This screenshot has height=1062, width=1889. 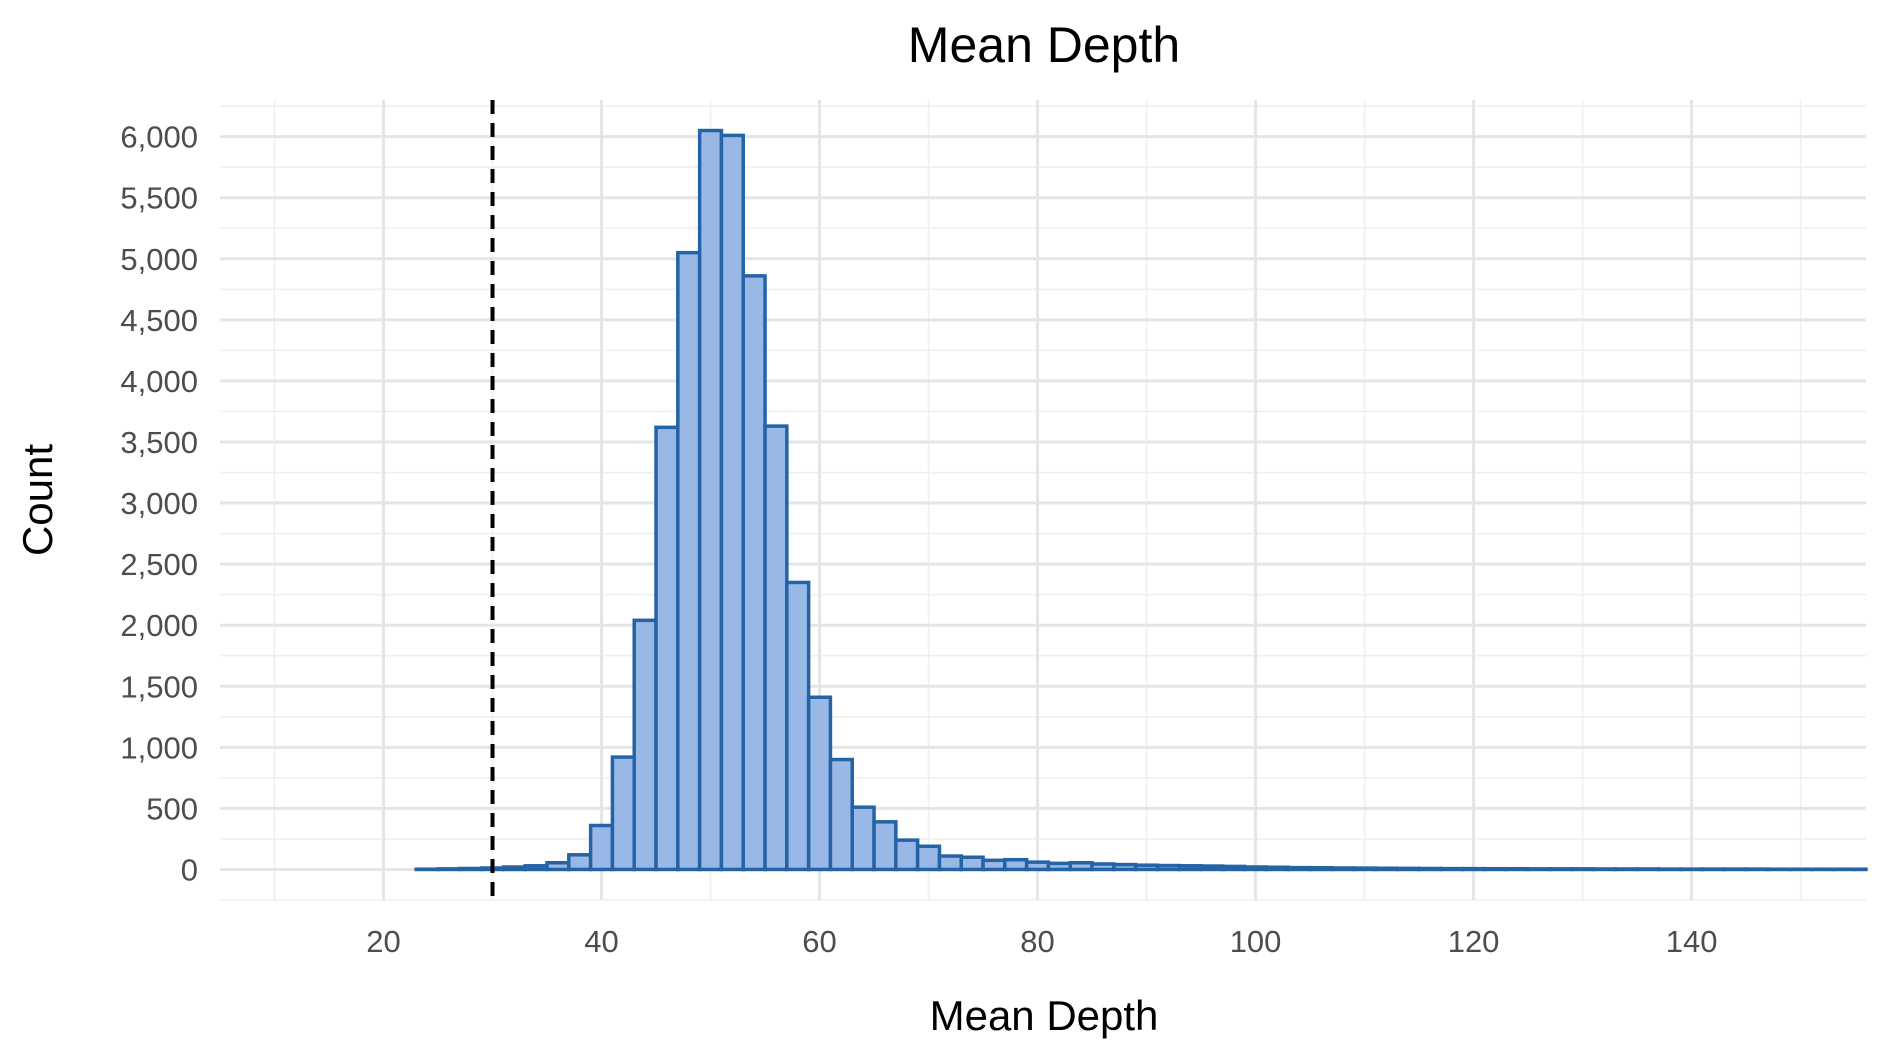 What do you see at coordinates (159, 198) in the screenshot?
I see `y-tick-label: 5,500` at bounding box center [159, 198].